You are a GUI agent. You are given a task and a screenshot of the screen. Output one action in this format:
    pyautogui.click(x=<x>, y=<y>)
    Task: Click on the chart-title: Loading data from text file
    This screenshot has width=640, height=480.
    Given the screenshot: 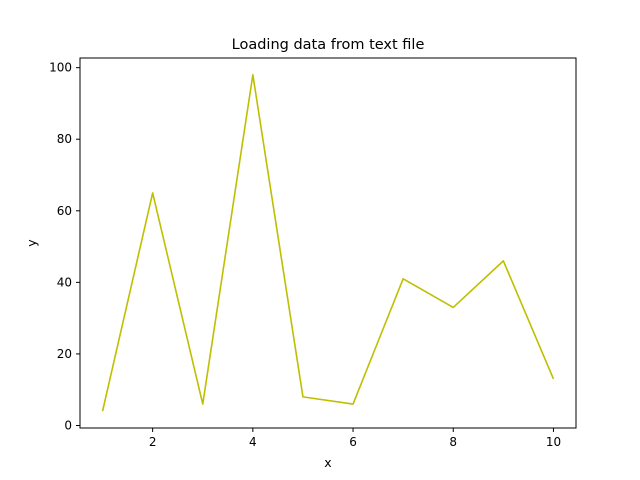 What is the action you would take?
    pyautogui.click(x=328, y=45)
    